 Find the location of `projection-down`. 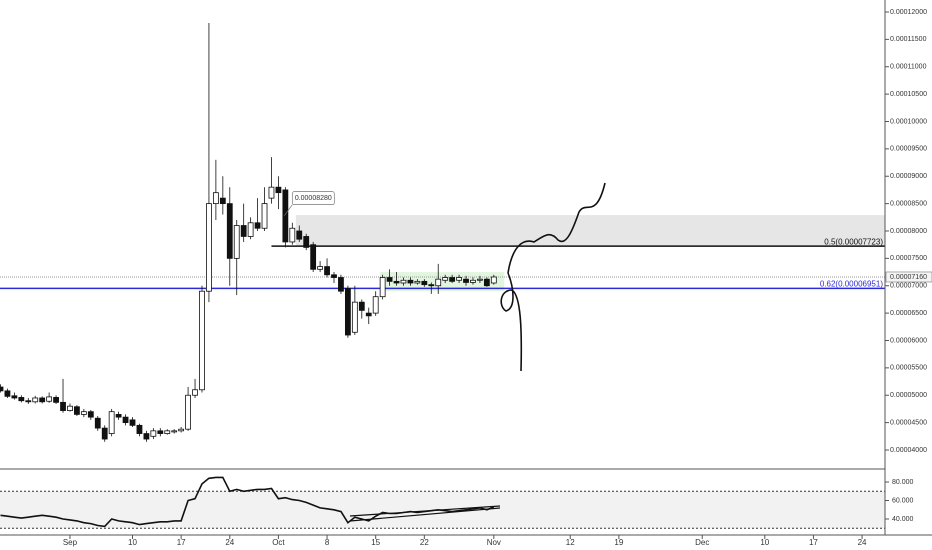

projection-down is located at coordinates (511, 322).